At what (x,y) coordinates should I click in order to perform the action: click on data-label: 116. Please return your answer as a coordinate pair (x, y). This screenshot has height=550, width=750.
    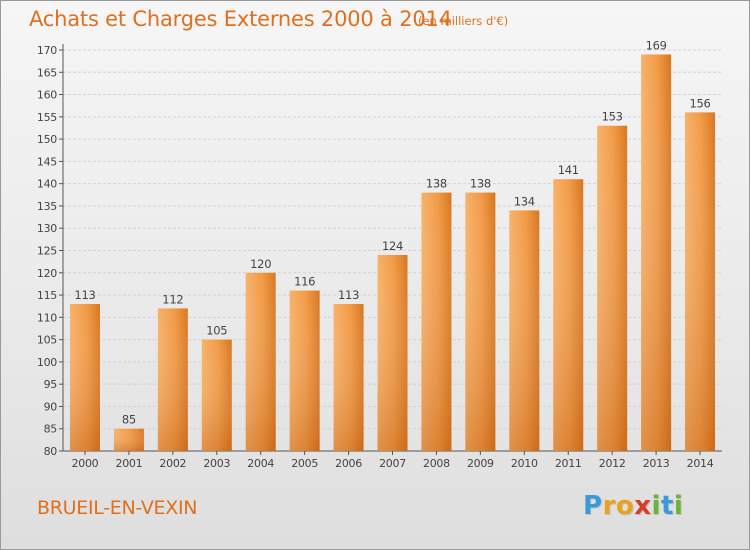
    Looking at the image, I should click on (304, 282).